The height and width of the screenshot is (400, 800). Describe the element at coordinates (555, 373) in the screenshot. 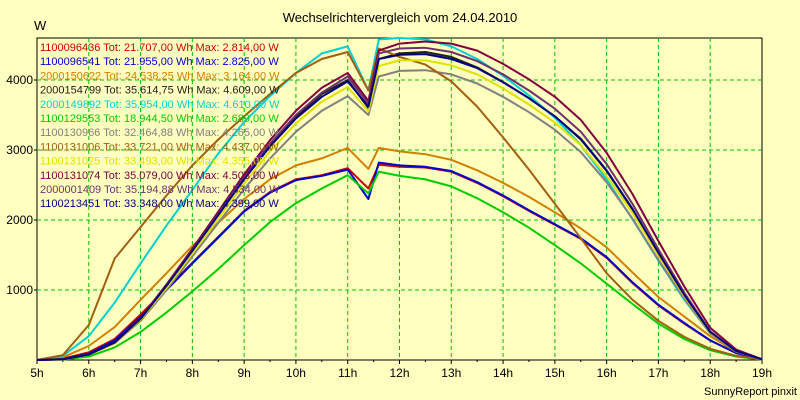

I see `x-tick-label: 15h` at that location.